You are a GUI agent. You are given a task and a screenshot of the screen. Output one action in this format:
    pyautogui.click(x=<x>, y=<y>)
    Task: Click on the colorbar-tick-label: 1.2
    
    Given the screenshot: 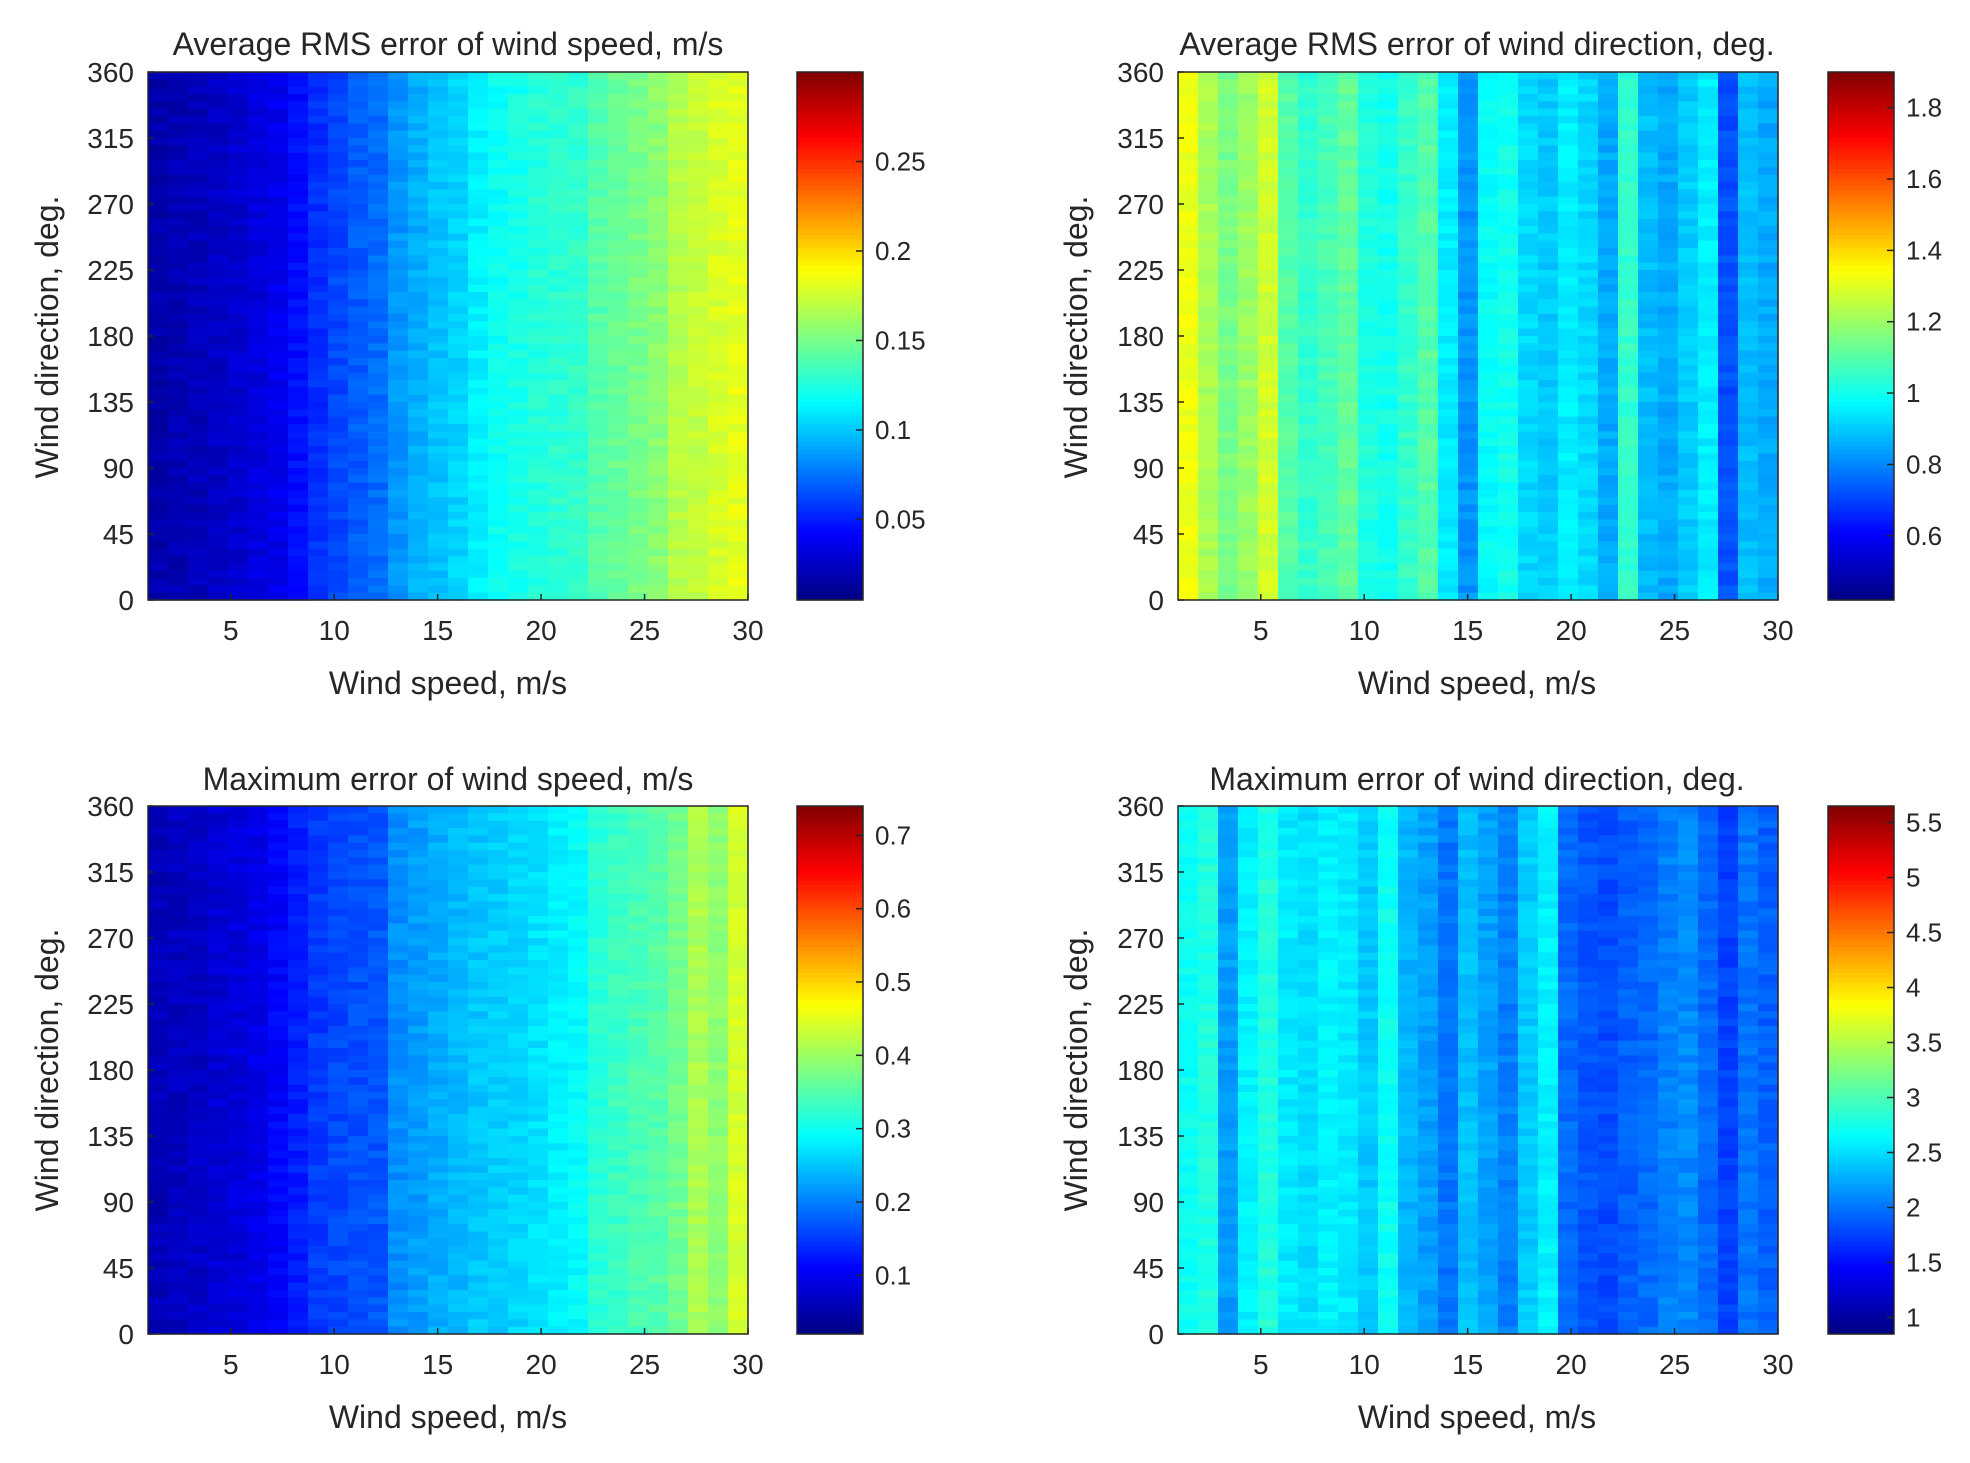 What is the action you would take?
    pyautogui.click(x=1924, y=322)
    